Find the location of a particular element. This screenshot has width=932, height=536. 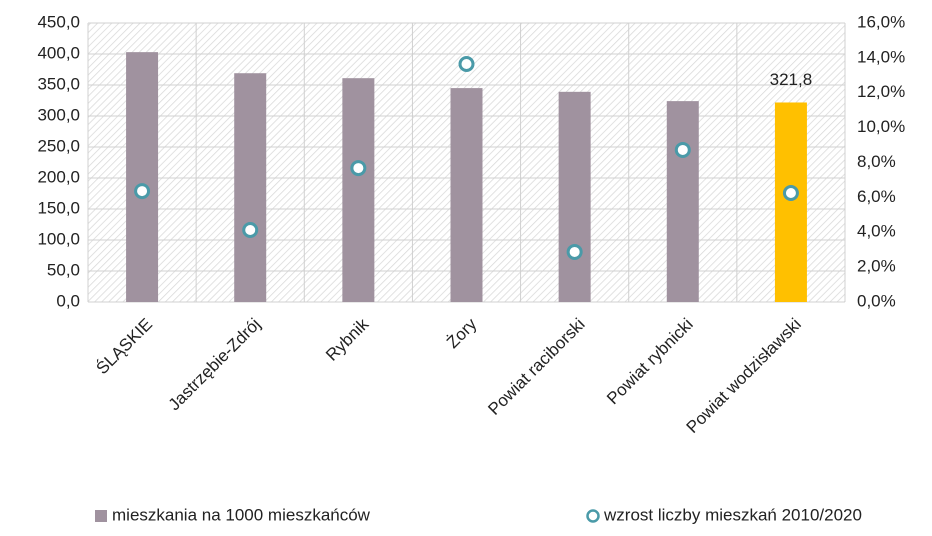

x-tick-label: ŚLĄSKIE is located at coordinates (125, 347).